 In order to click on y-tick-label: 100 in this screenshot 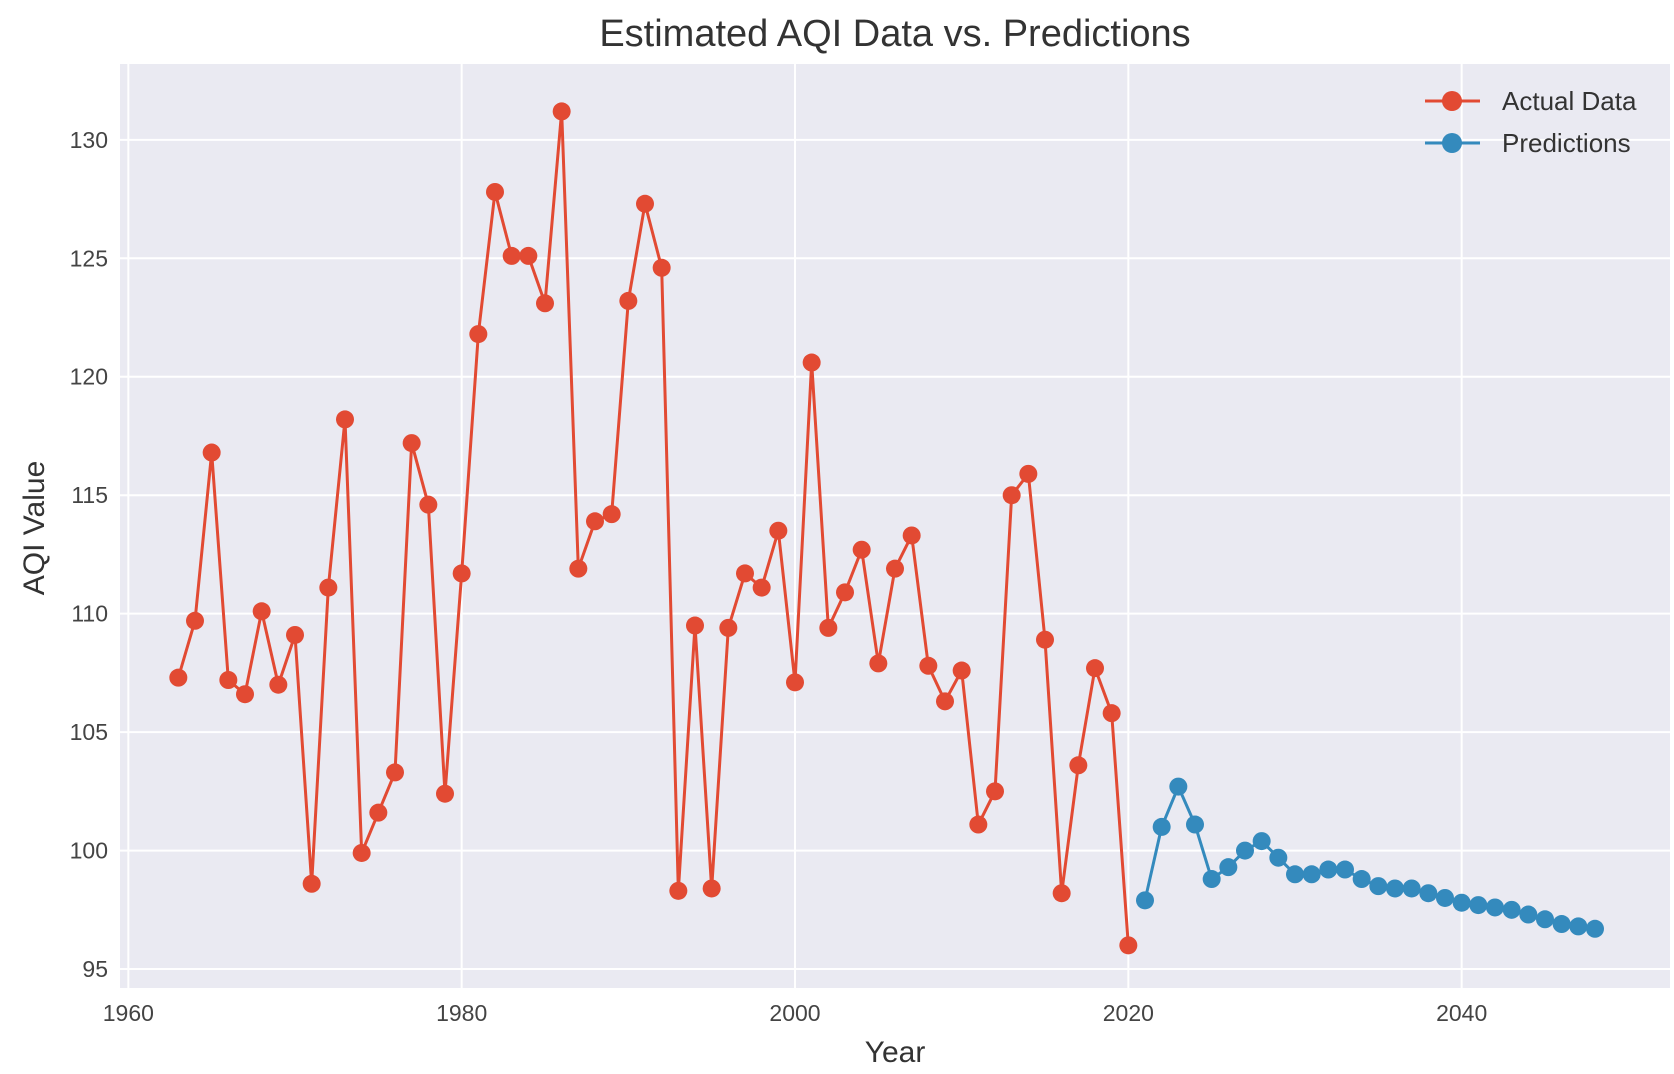, I will do `click(89, 851)`.